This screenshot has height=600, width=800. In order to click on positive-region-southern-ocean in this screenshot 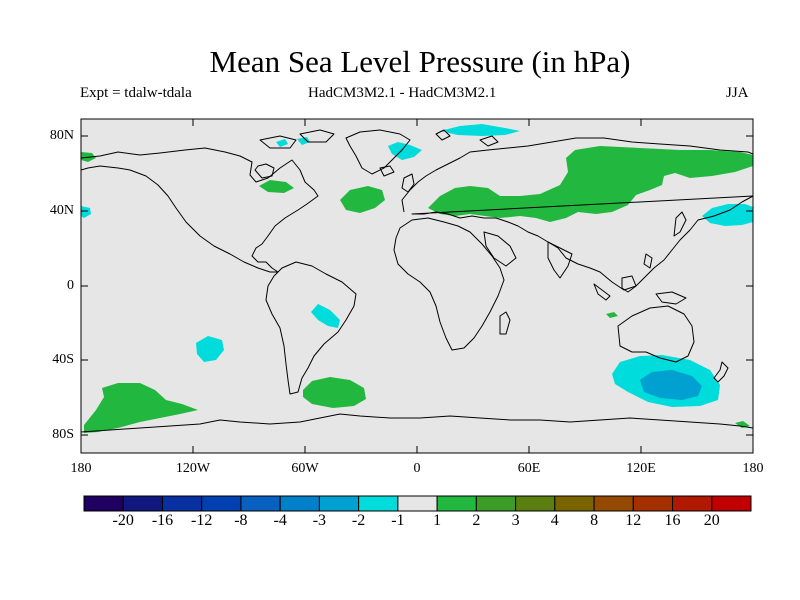, I will do `click(742, 424)`.